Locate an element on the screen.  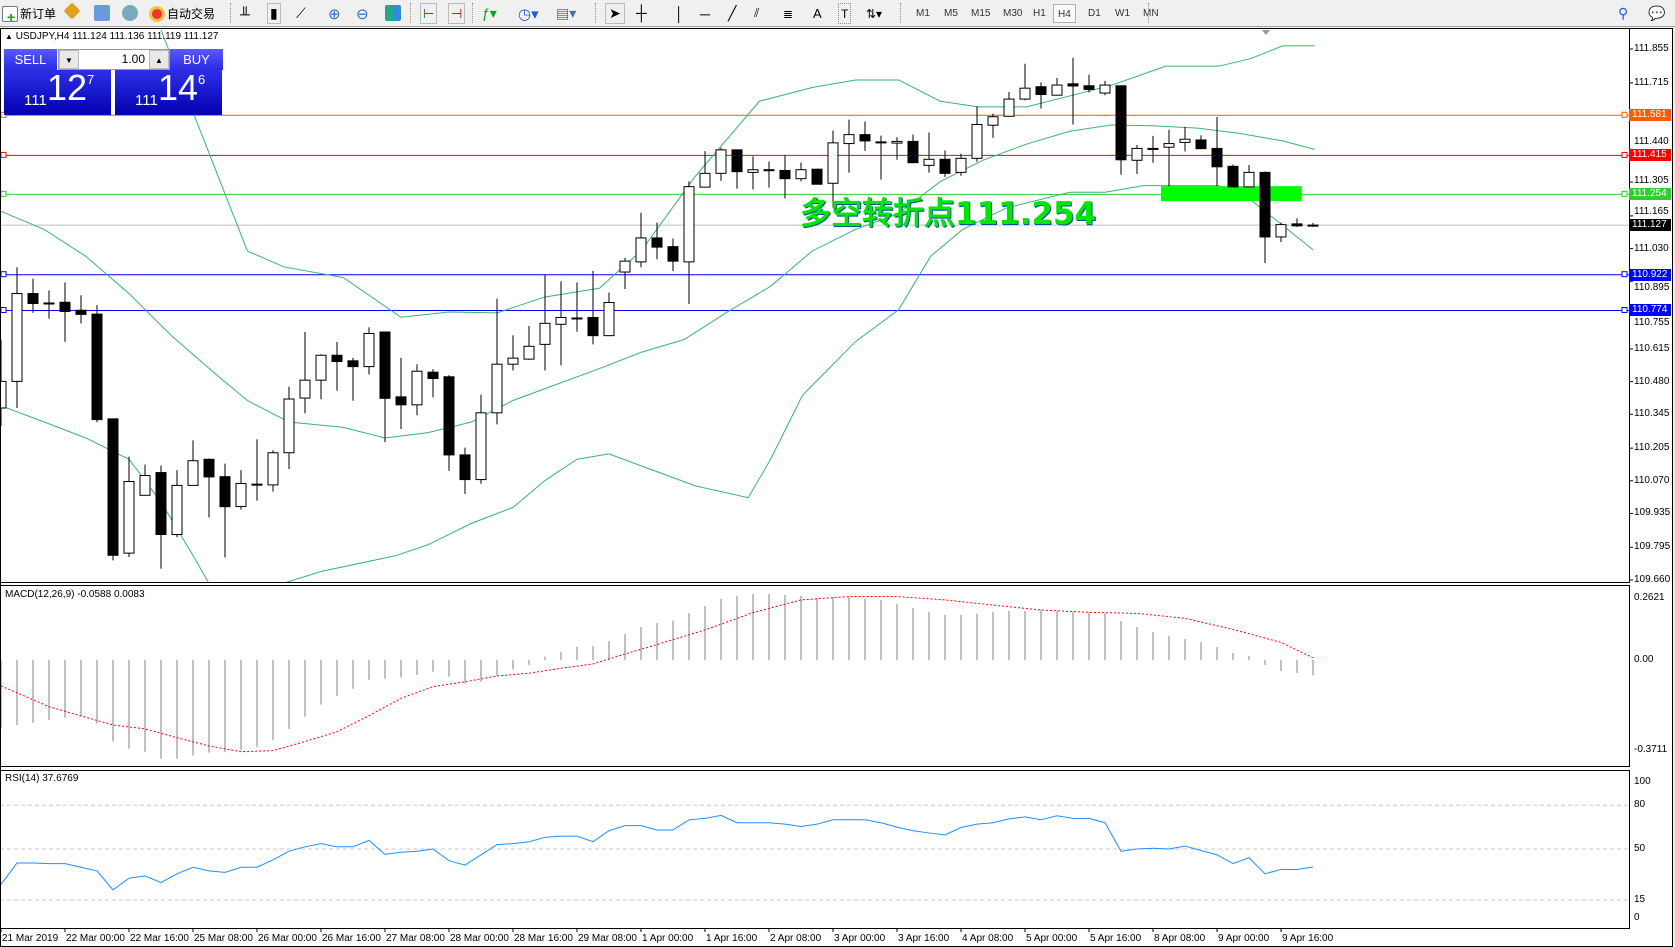
timeframe-d1: D1 is located at coordinates (1094, 13).